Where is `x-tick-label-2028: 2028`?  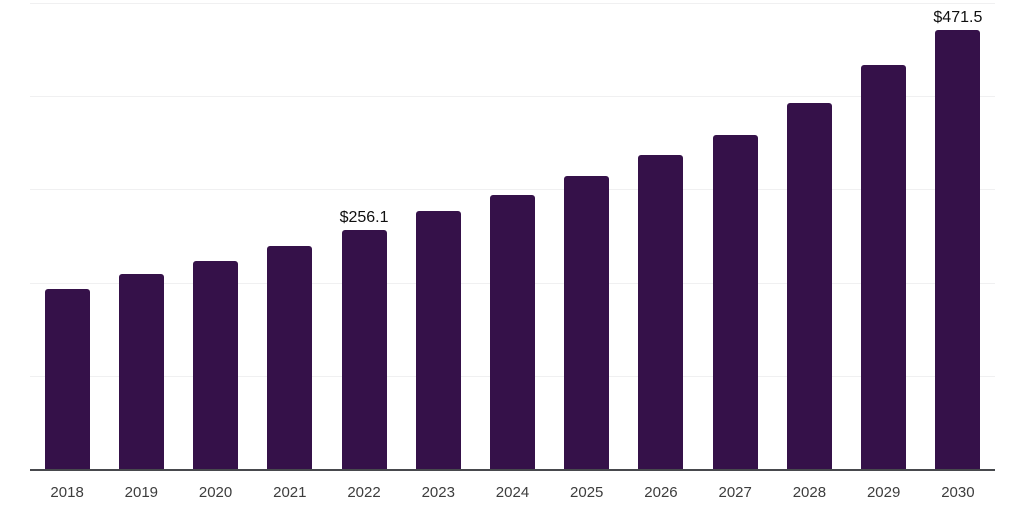 x-tick-label-2028: 2028 is located at coordinates (809, 492).